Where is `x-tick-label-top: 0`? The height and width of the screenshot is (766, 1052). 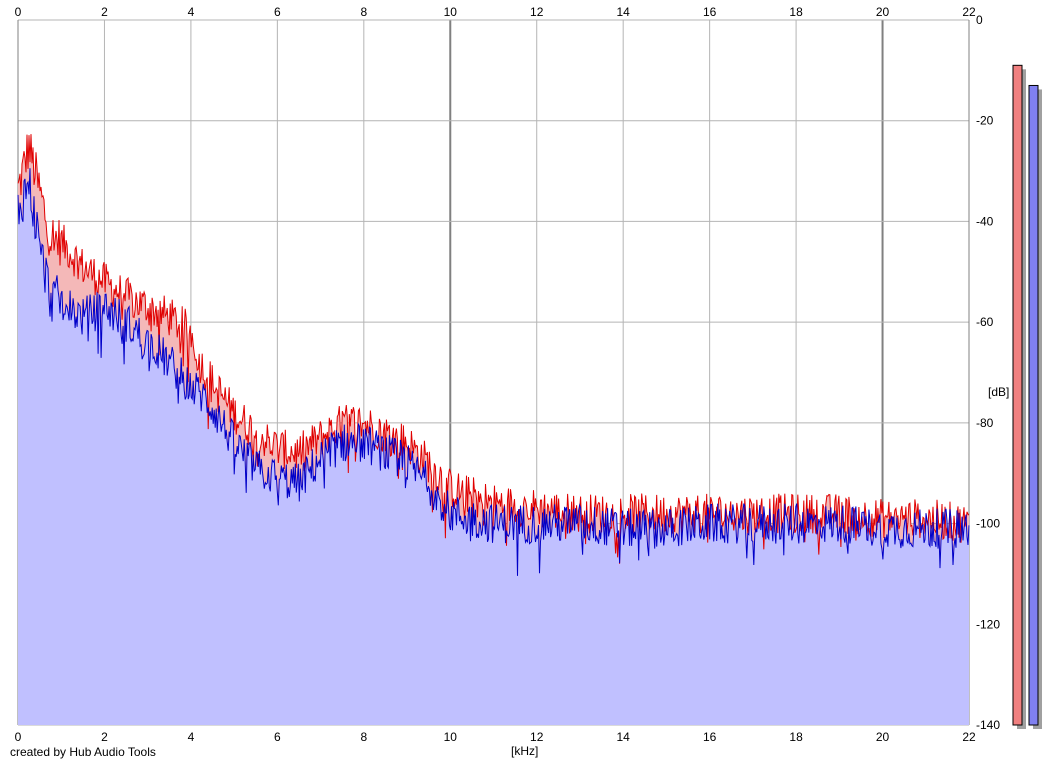
x-tick-label-top: 0 is located at coordinates (18, 12).